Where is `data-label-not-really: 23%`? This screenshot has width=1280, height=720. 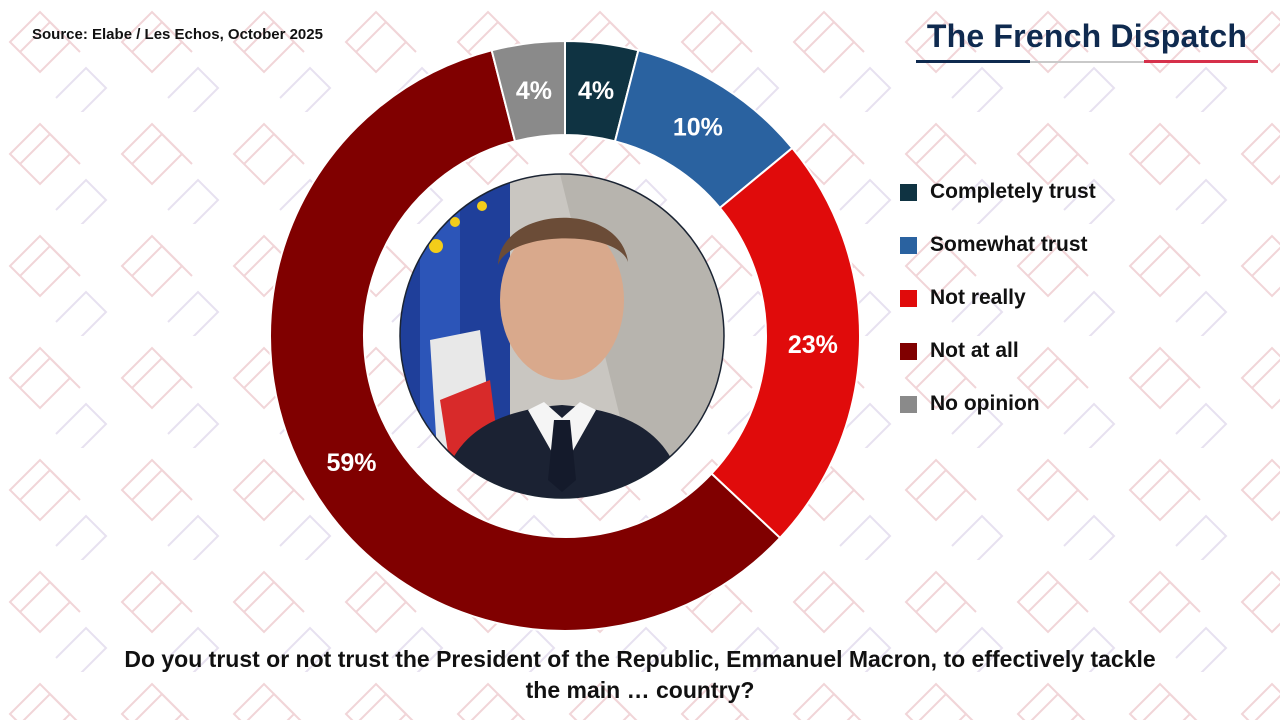
data-label-not-really: 23% is located at coordinates (813, 345).